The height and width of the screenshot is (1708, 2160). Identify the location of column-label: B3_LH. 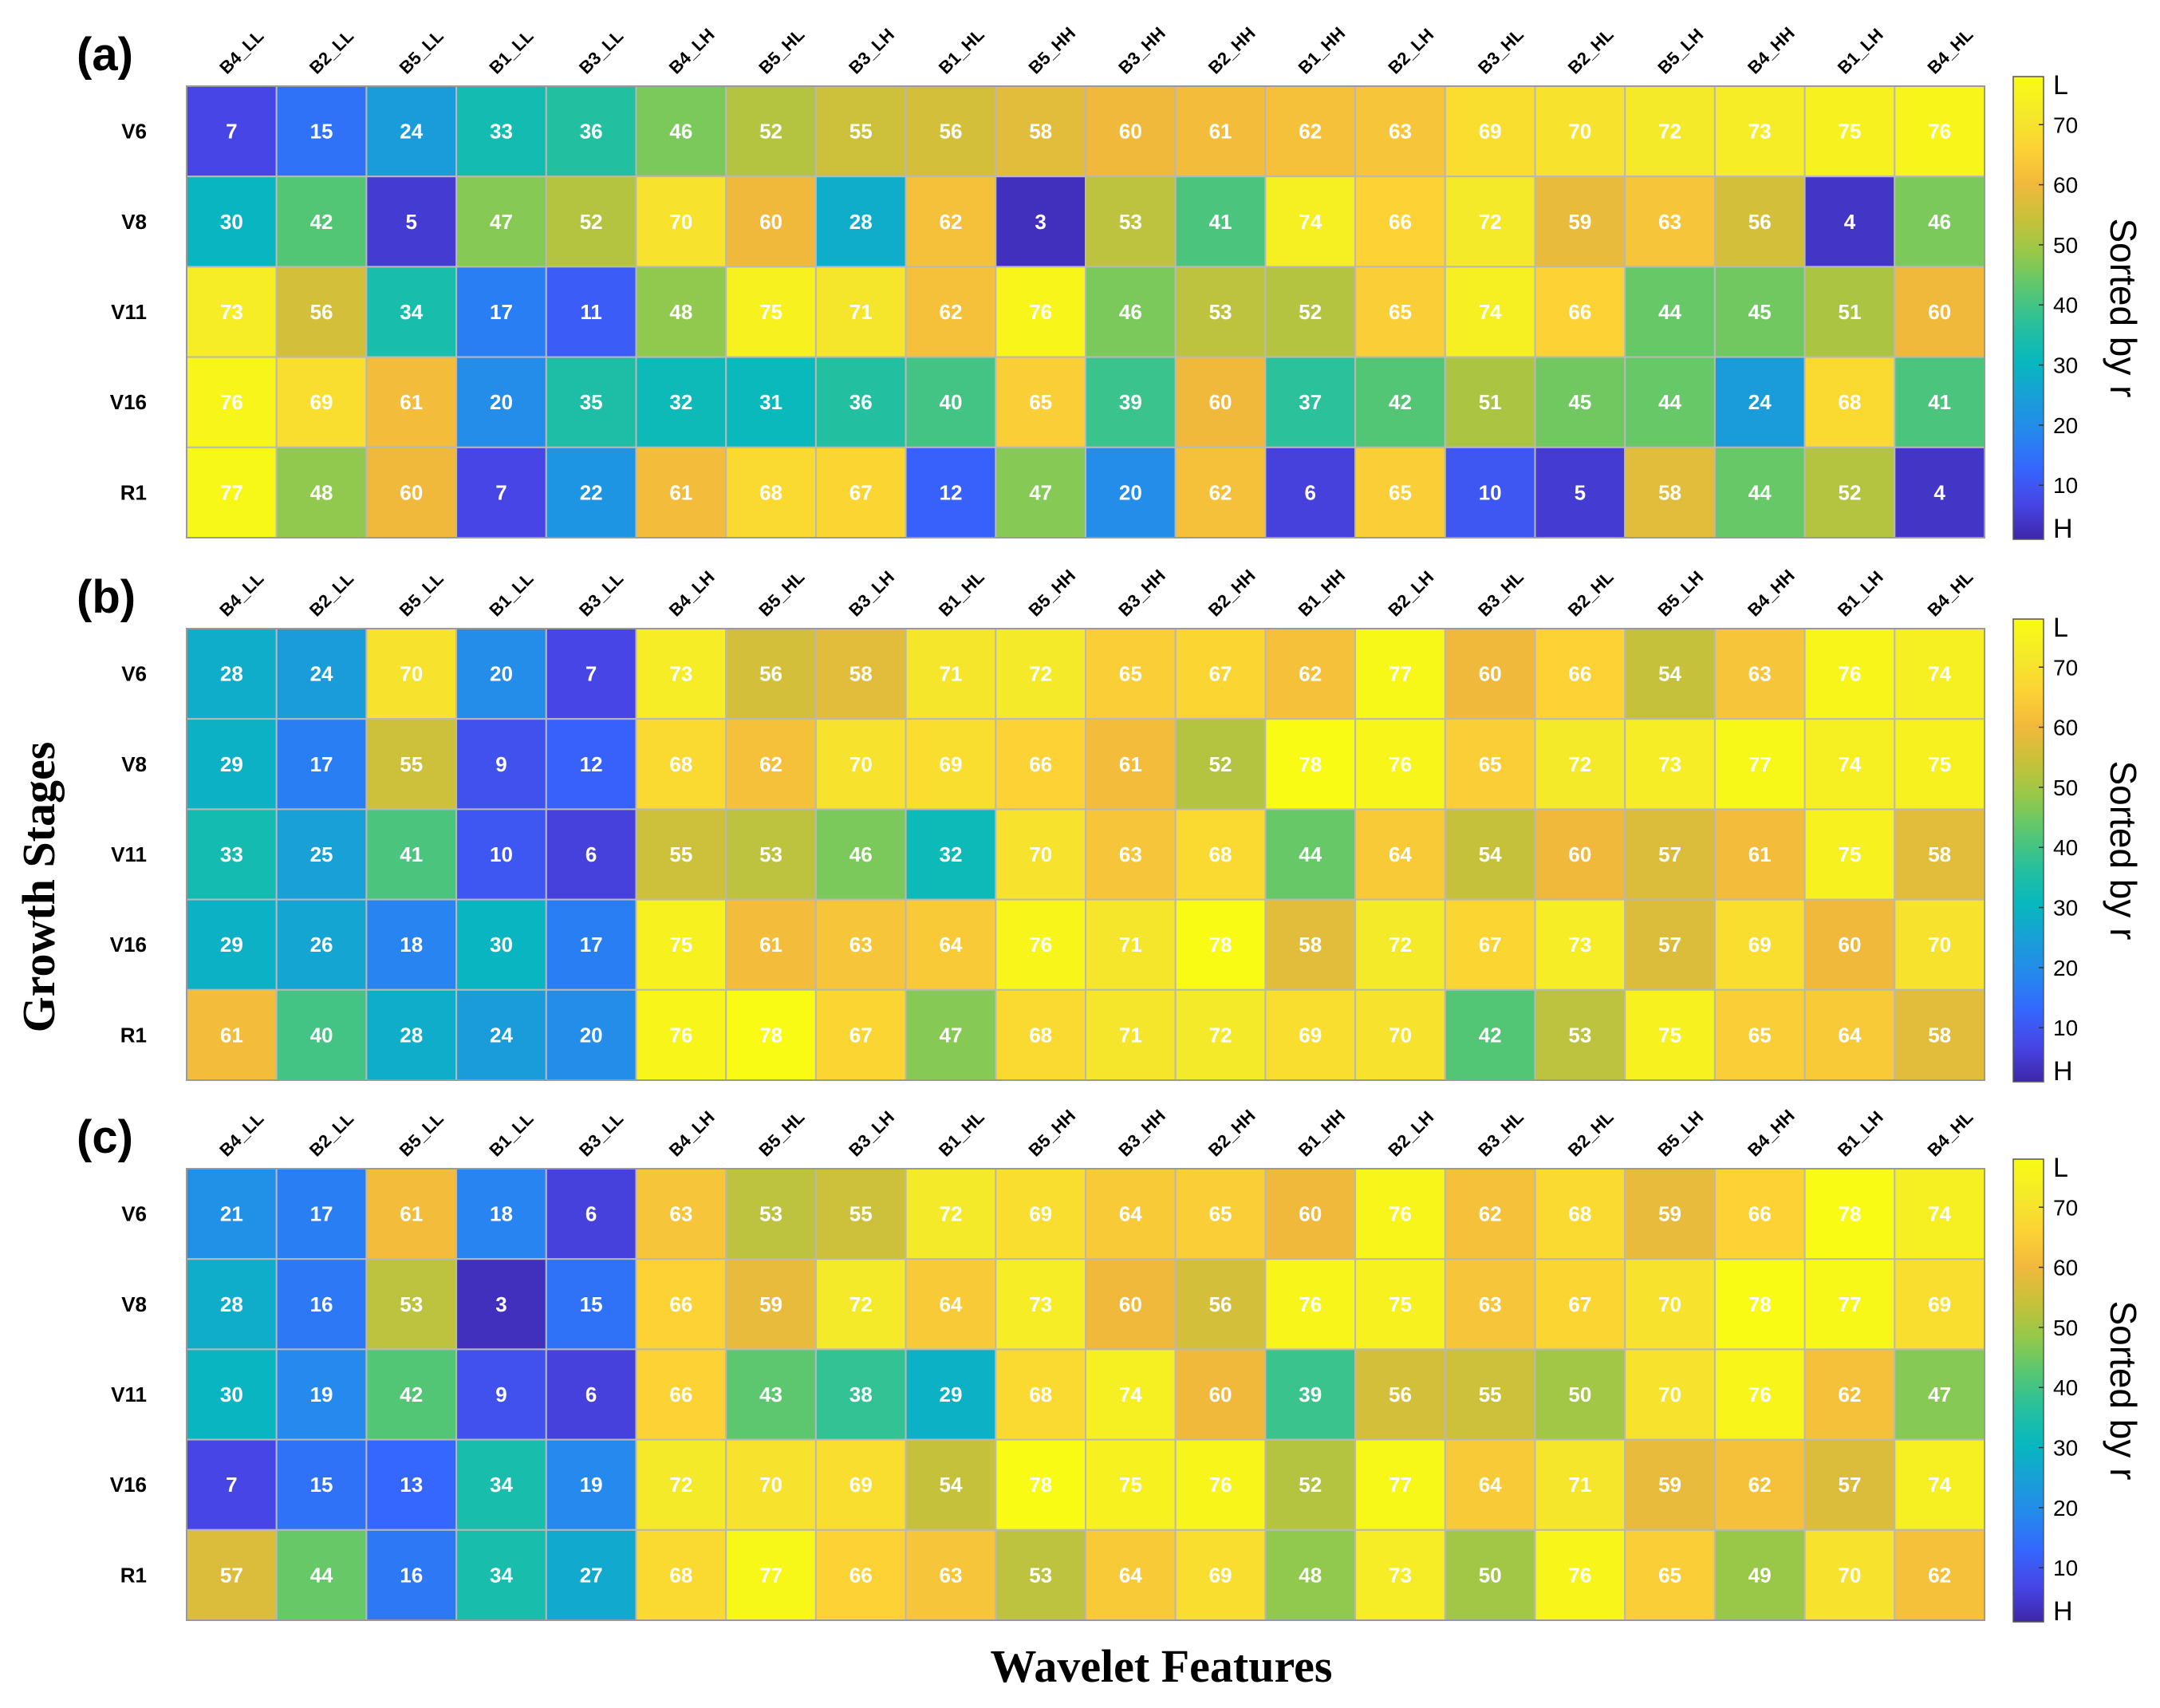
(871, 594).